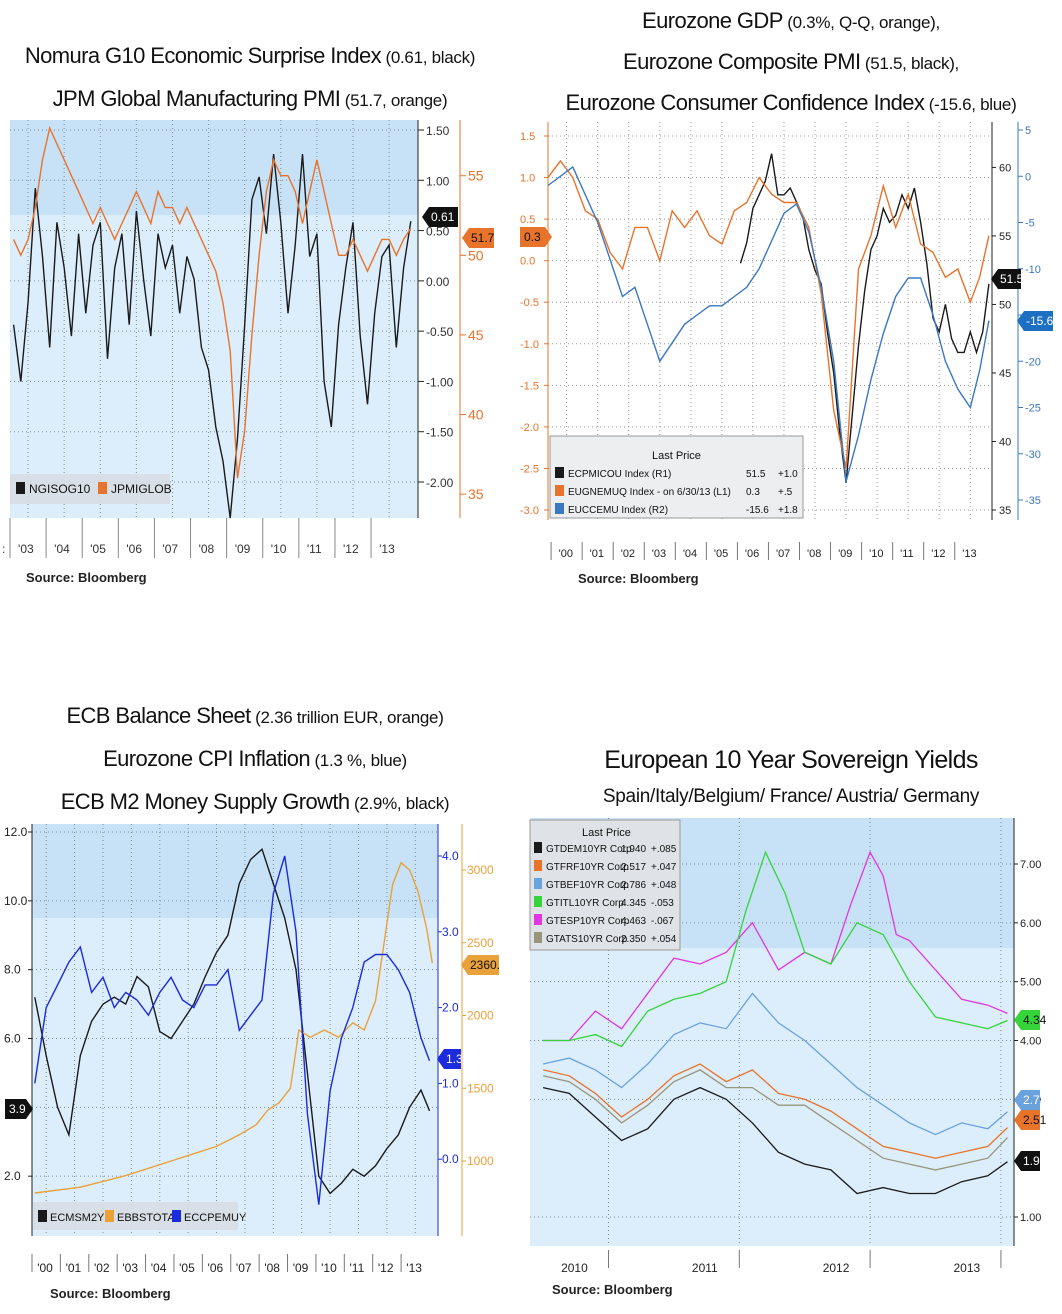 This screenshot has height=1314, width=1062. Describe the element at coordinates (969, 554) in the screenshot. I see `x-tick-label: '13` at that location.